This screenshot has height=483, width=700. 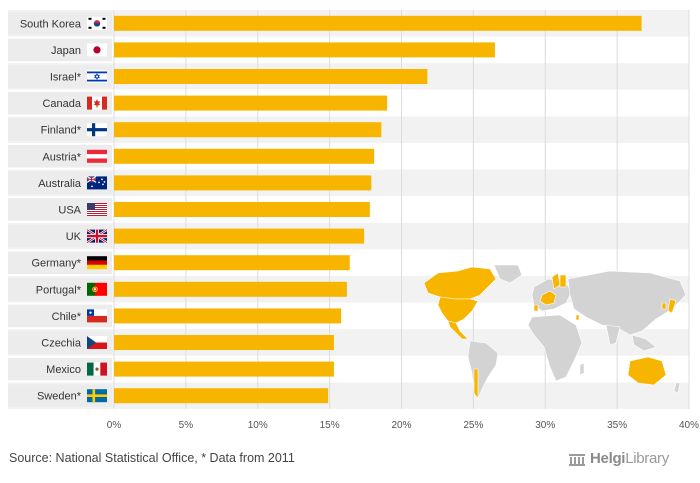 I want to click on category-label: Chile*, so click(x=67, y=317).